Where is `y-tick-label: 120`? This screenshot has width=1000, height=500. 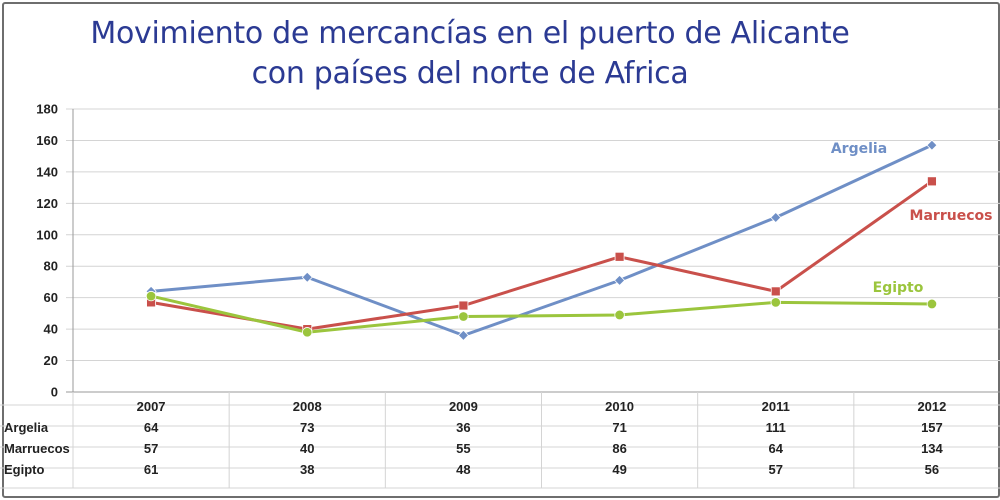 y-tick-label: 120 is located at coordinates (47, 203).